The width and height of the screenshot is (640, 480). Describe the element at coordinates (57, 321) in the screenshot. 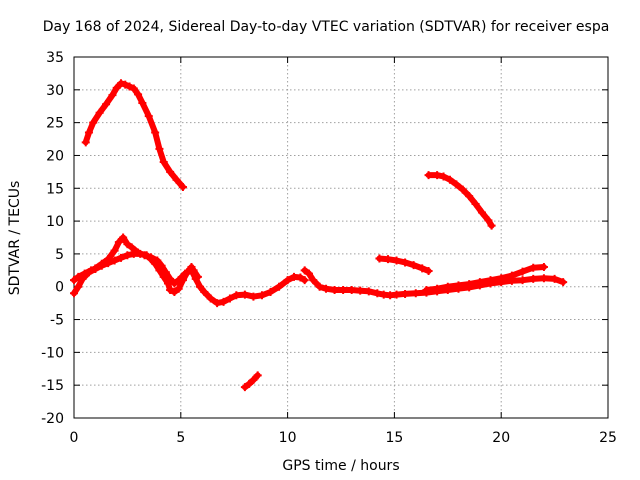

I see `y-tick-label: -5` at that location.